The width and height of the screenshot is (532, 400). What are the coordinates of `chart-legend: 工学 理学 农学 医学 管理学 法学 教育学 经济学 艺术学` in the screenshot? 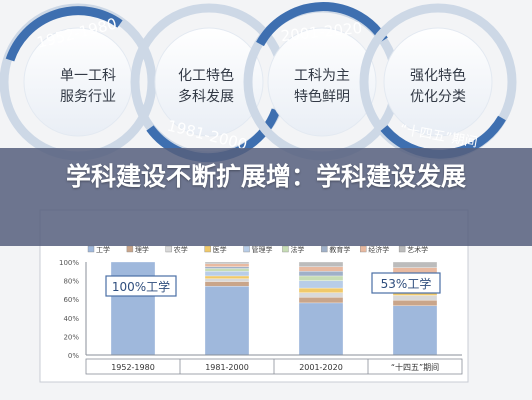 It's located at (257, 249).